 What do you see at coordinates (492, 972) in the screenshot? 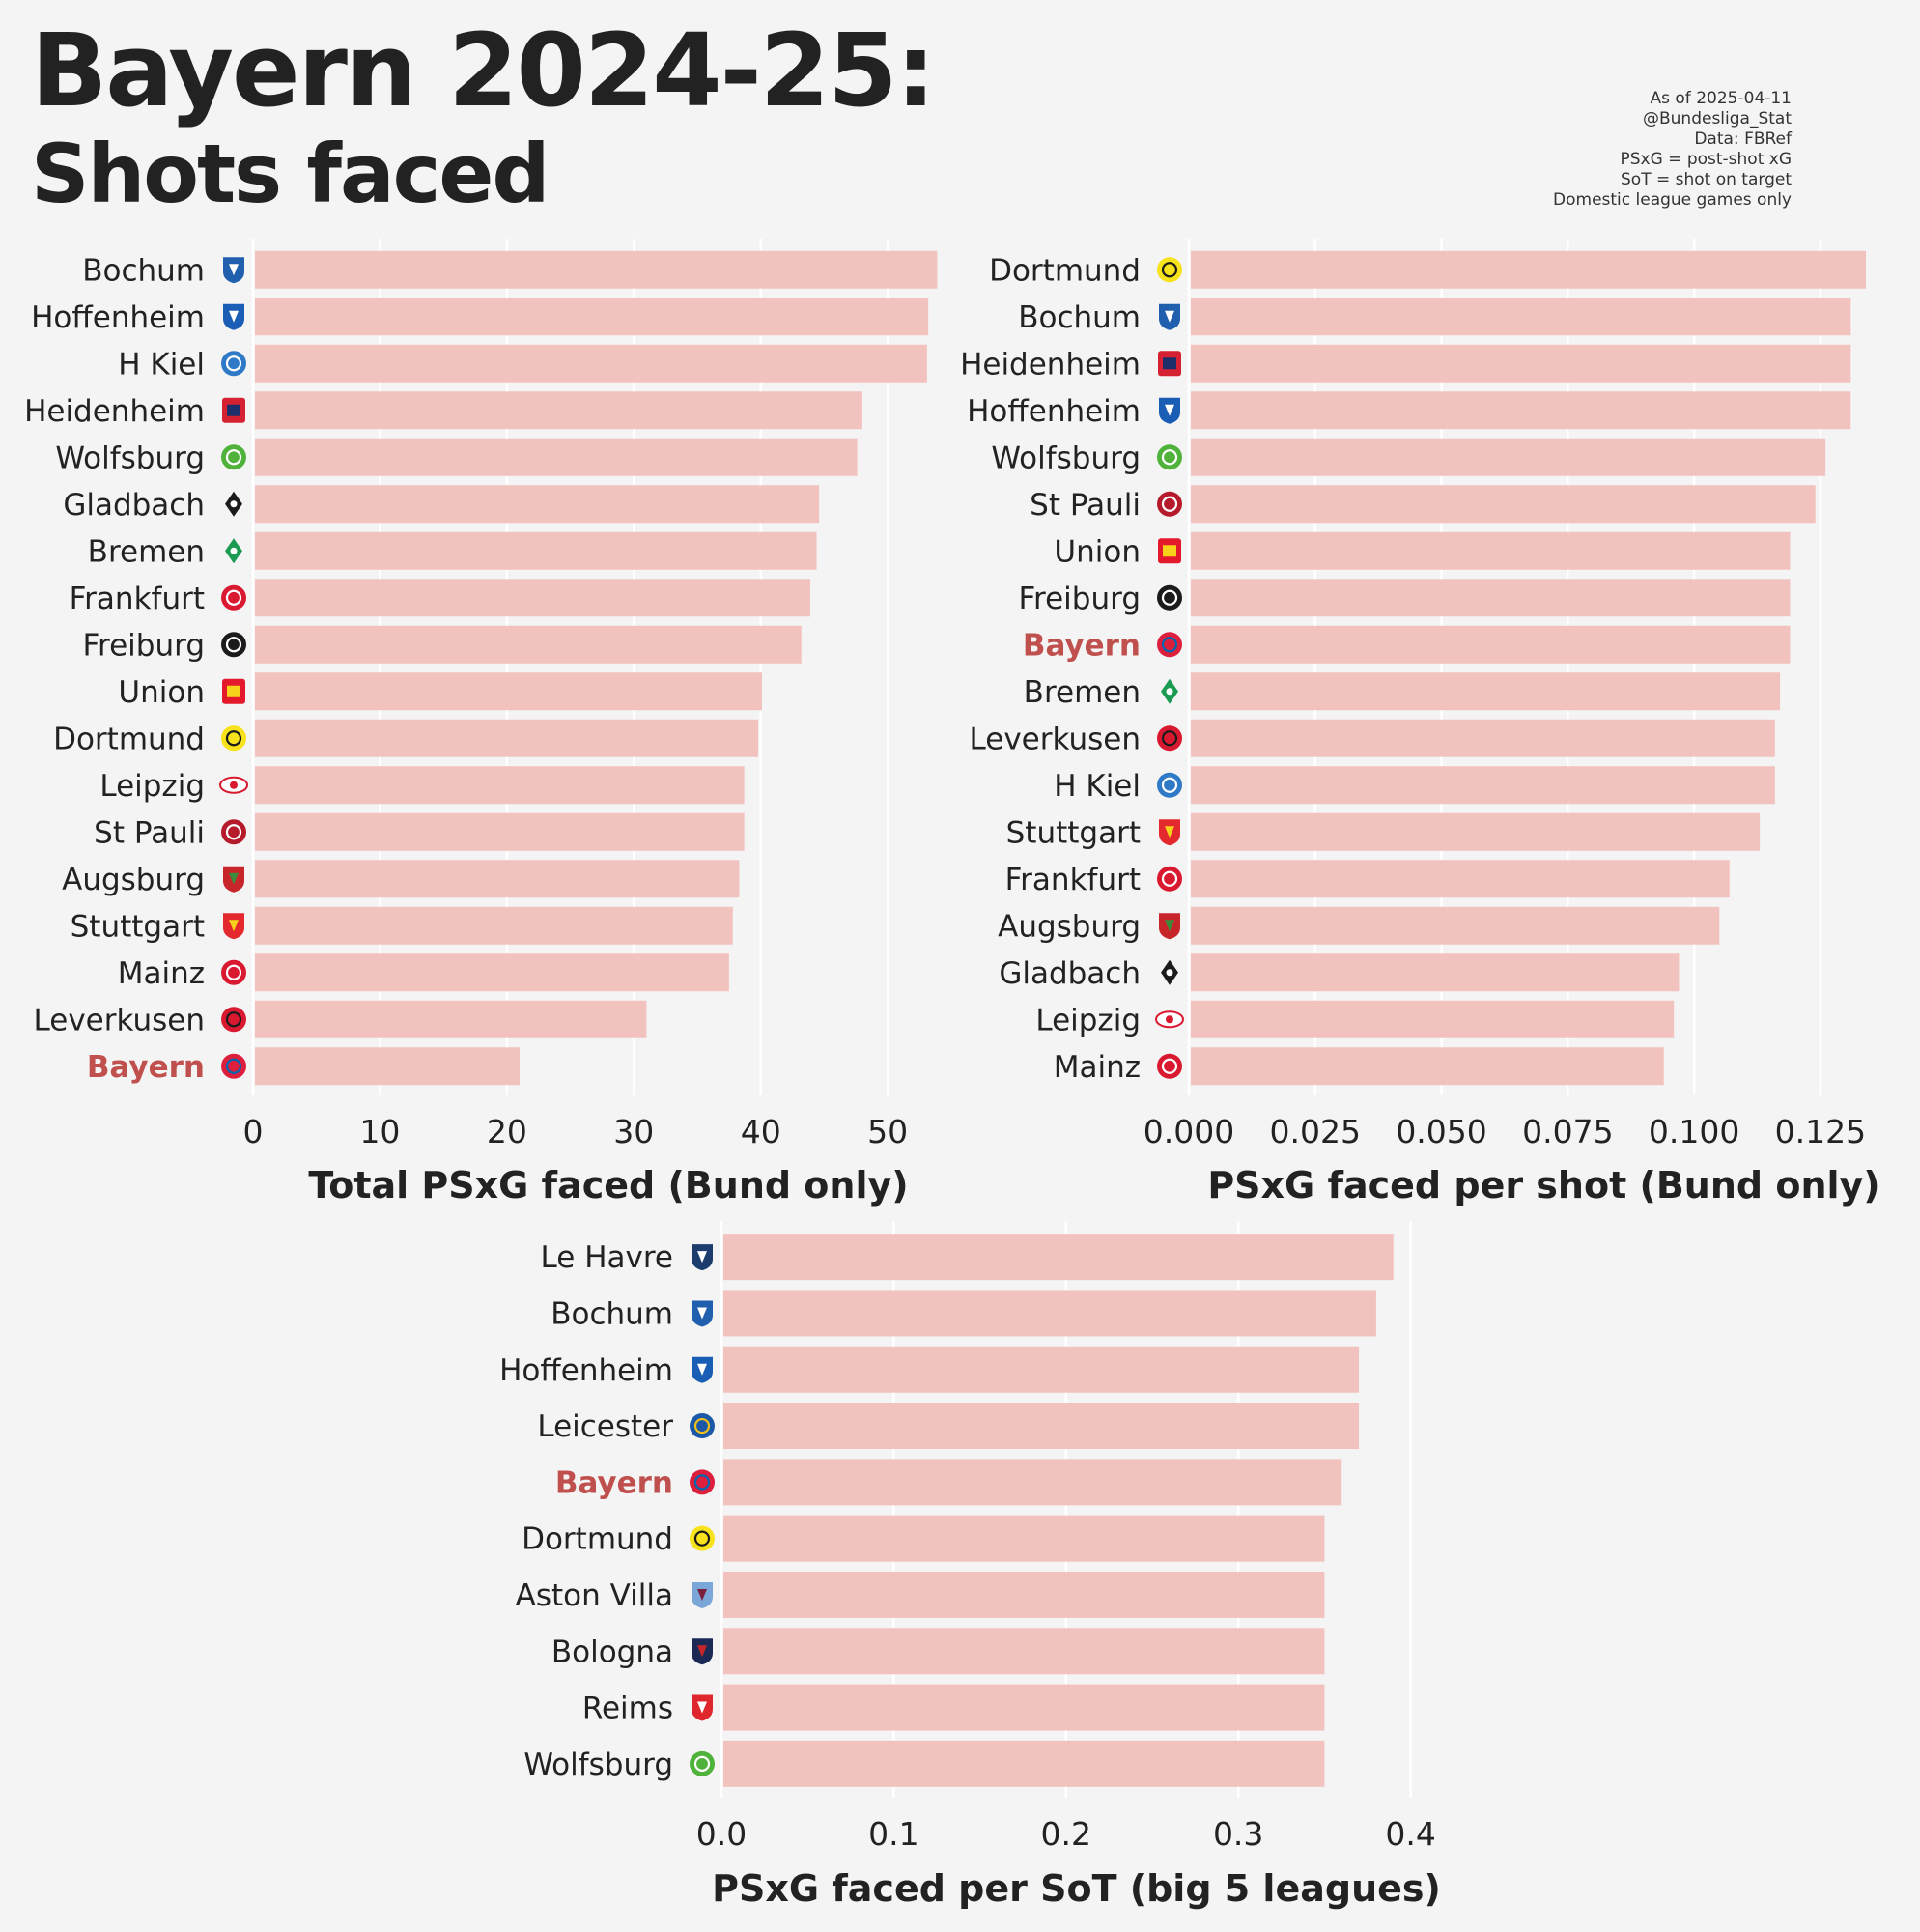
I see `bar-mainz` at bounding box center [492, 972].